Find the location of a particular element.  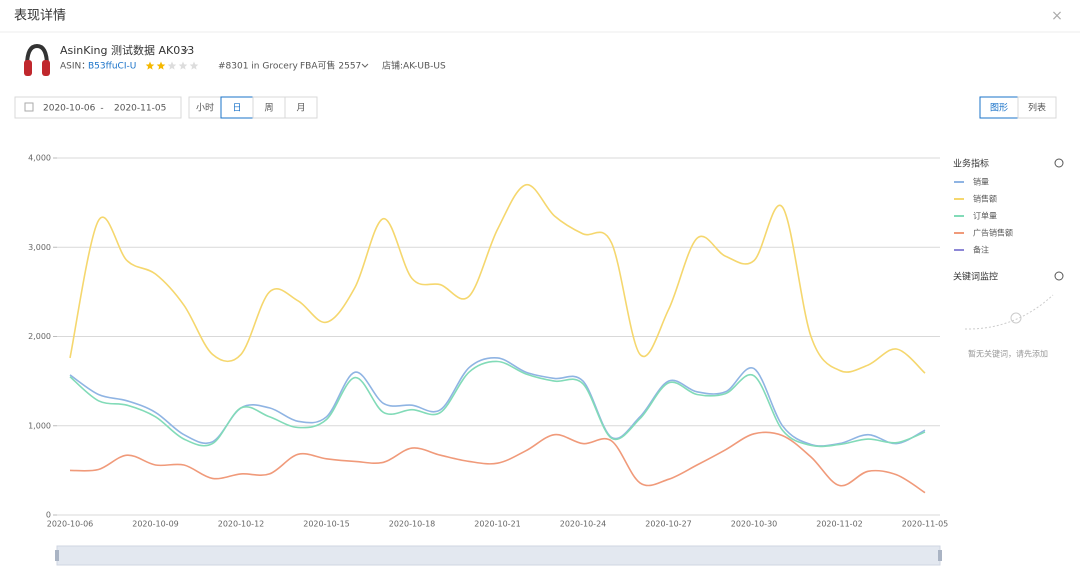

zoom-slider is located at coordinates (498, 555).